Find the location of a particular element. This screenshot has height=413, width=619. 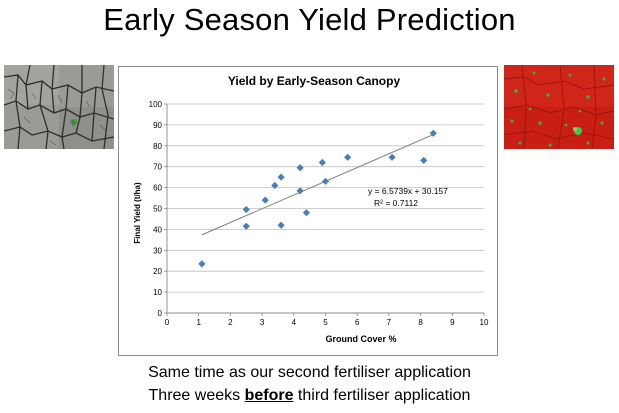

slide-title: Early Season Yield Prediction is located at coordinates (309, 19).